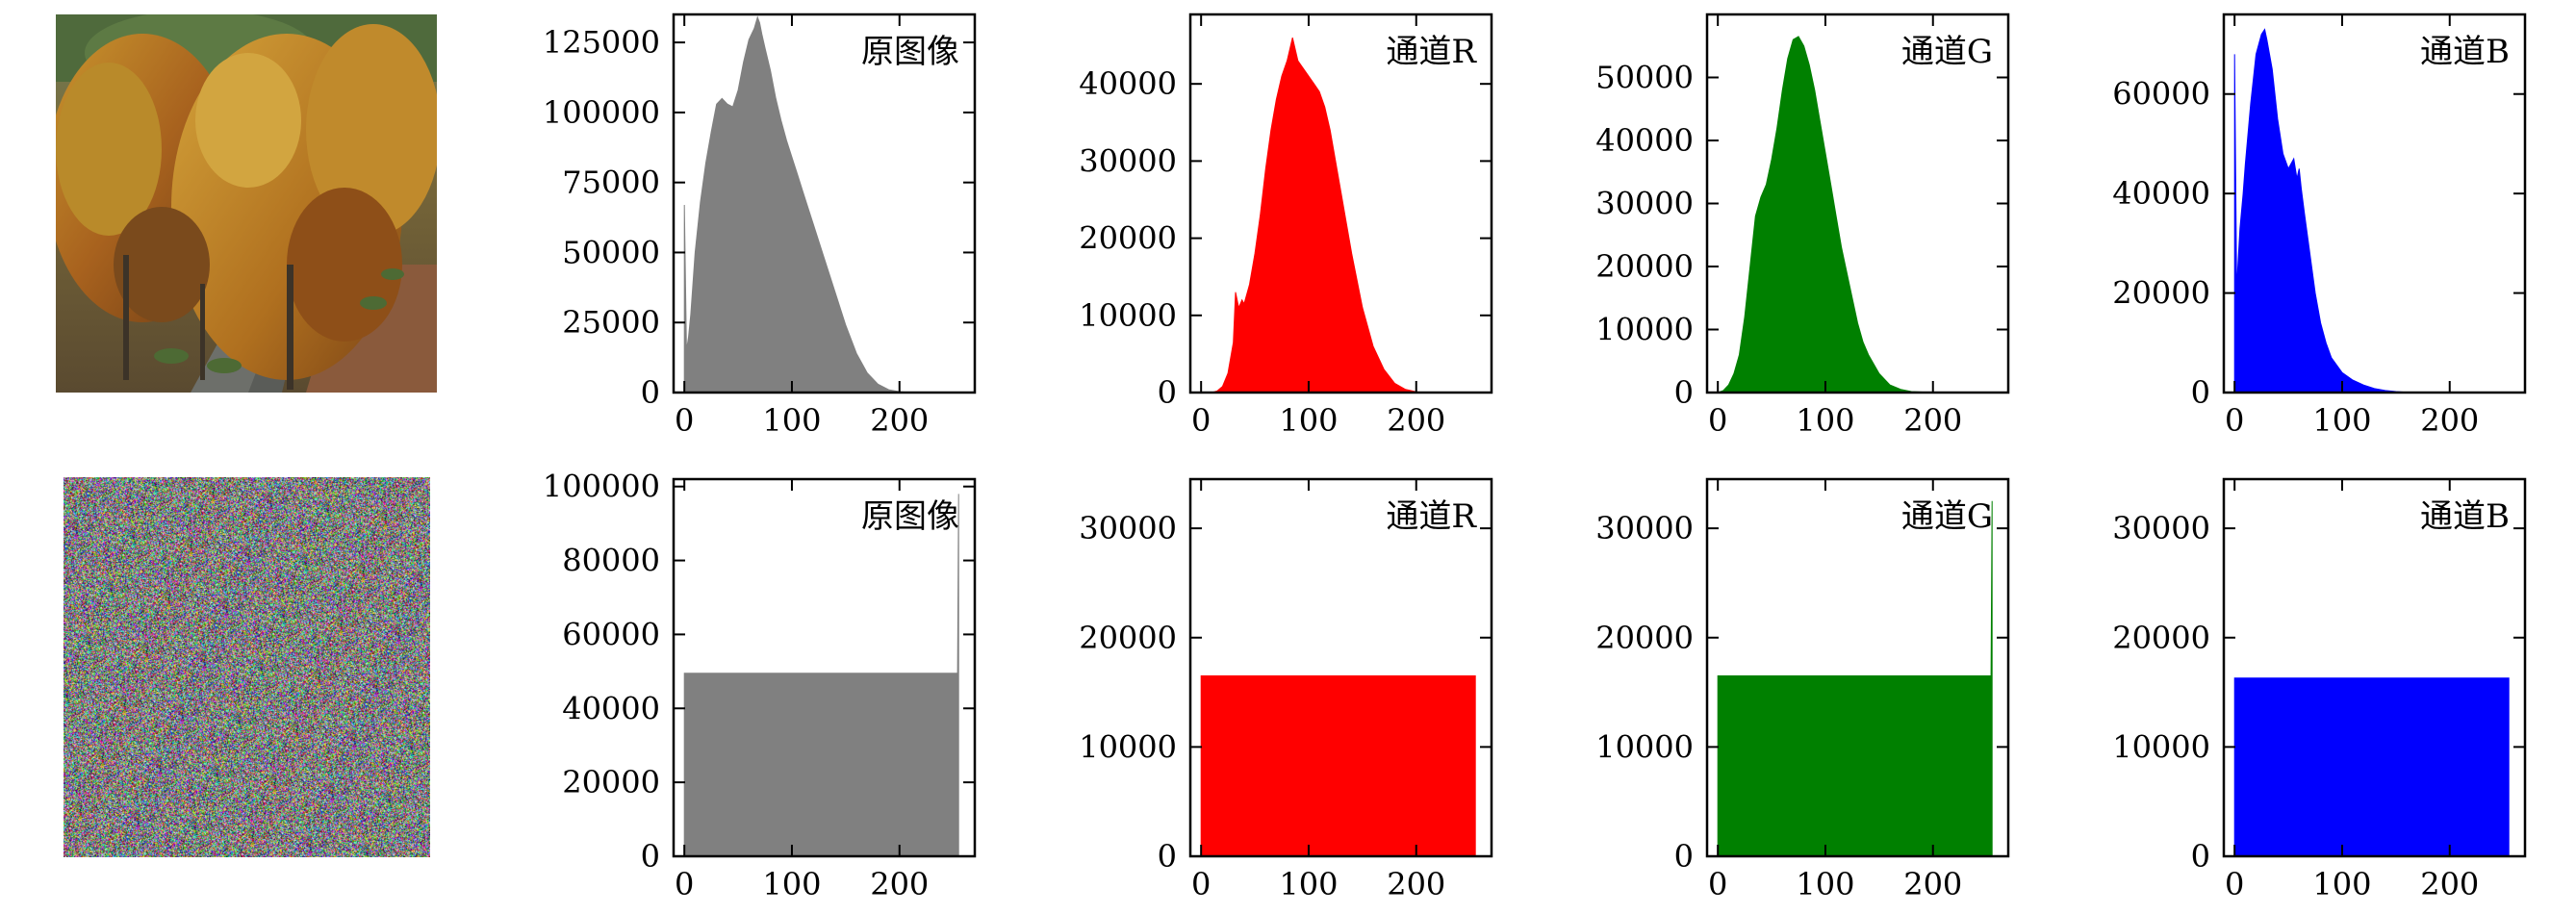 The height and width of the screenshot is (914, 2576). I want to click on y-tick-label: 25000, so click(611, 322).